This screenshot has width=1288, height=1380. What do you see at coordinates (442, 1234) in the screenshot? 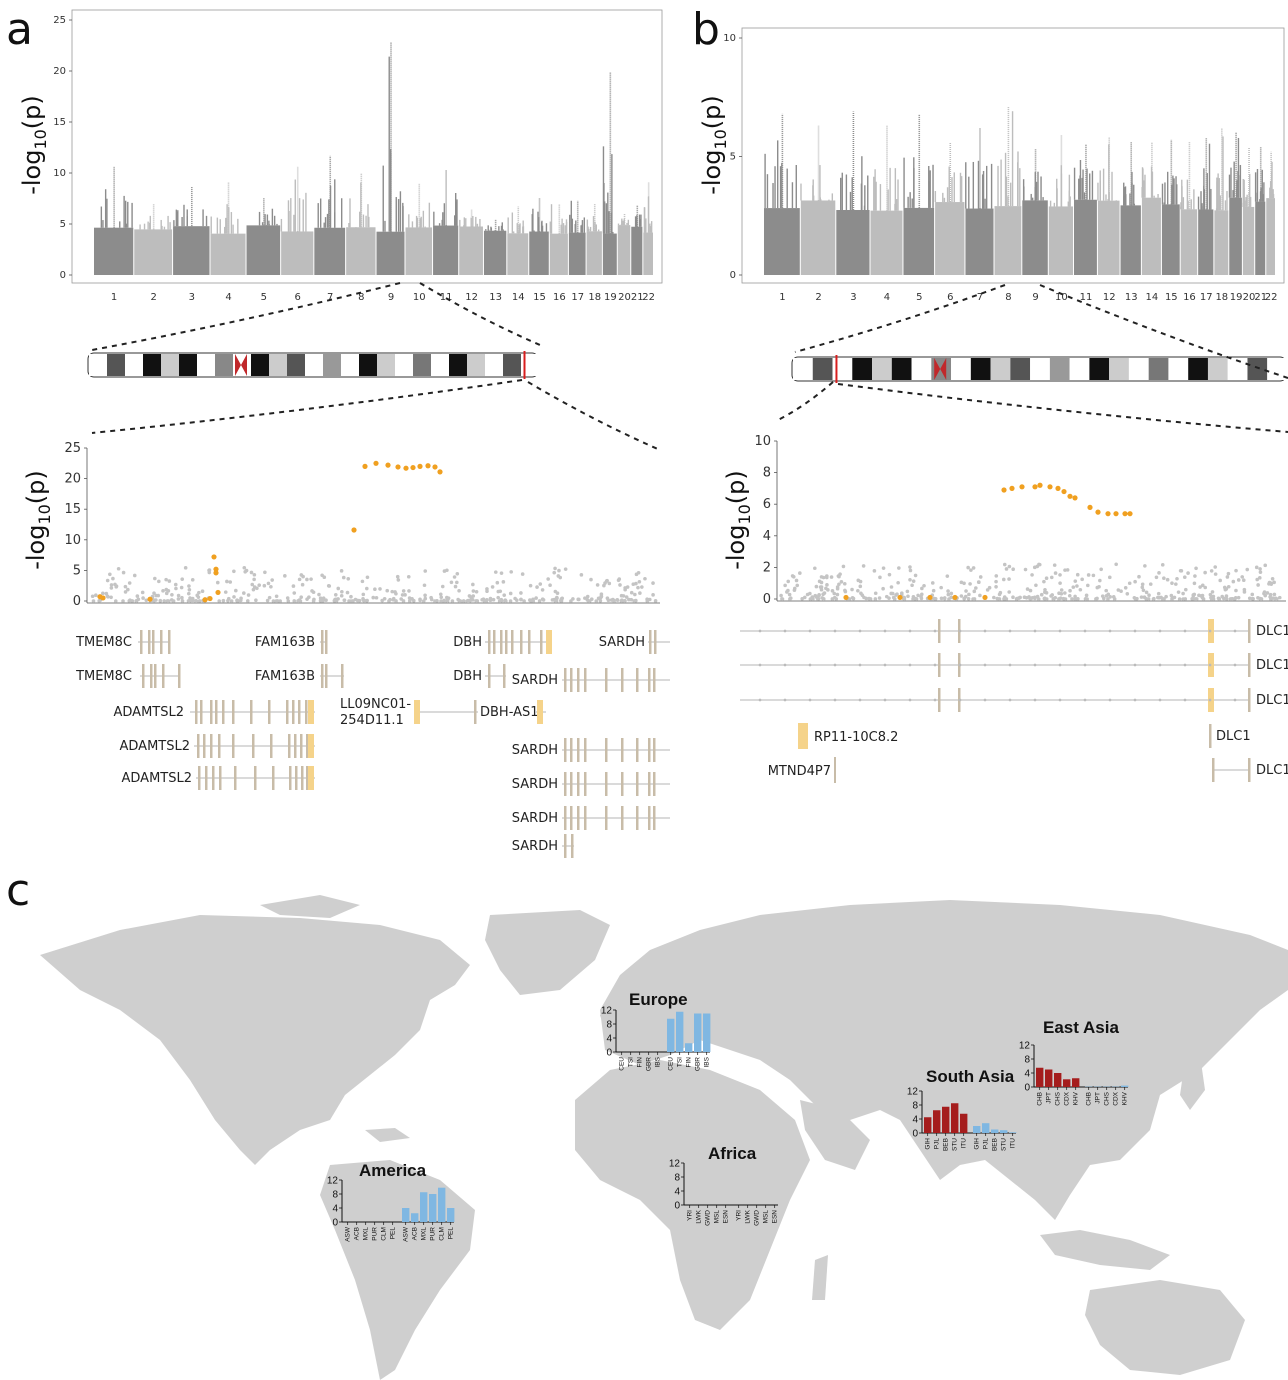
I see `category-label: CLM` at bounding box center [442, 1234].